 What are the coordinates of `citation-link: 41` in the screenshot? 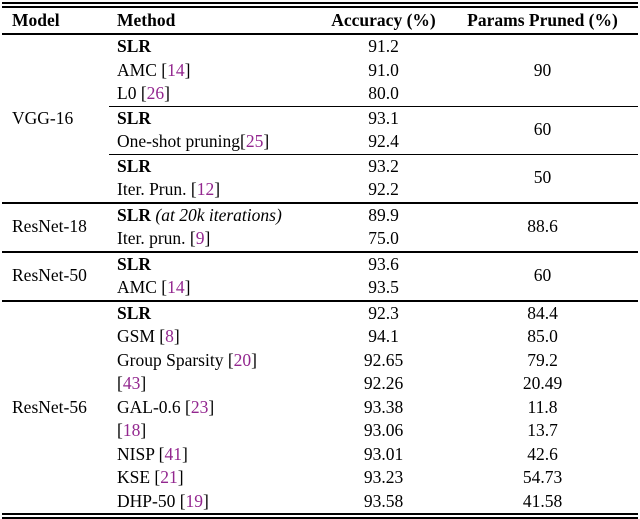 It's located at (173, 453).